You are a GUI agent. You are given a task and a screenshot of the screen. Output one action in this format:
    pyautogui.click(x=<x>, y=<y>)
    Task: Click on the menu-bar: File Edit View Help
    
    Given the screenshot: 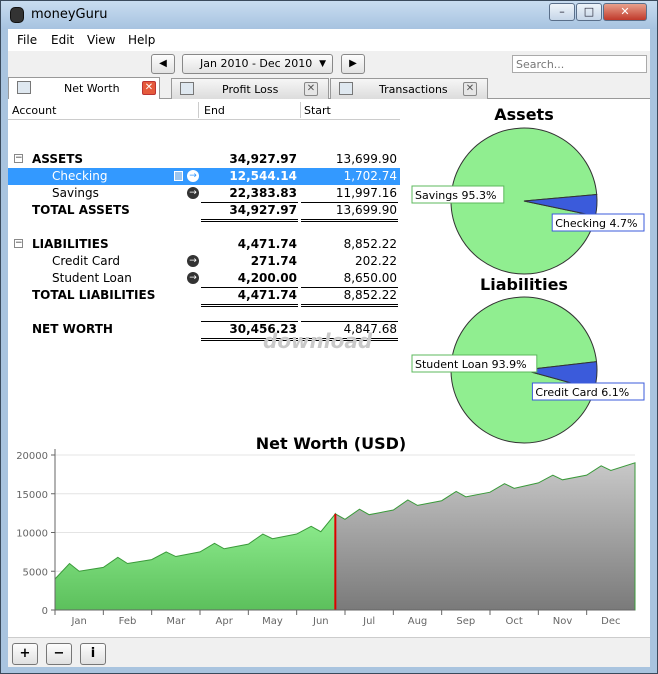 What is the action you would take?
    pyautogui.click(x=329, y=40)
    